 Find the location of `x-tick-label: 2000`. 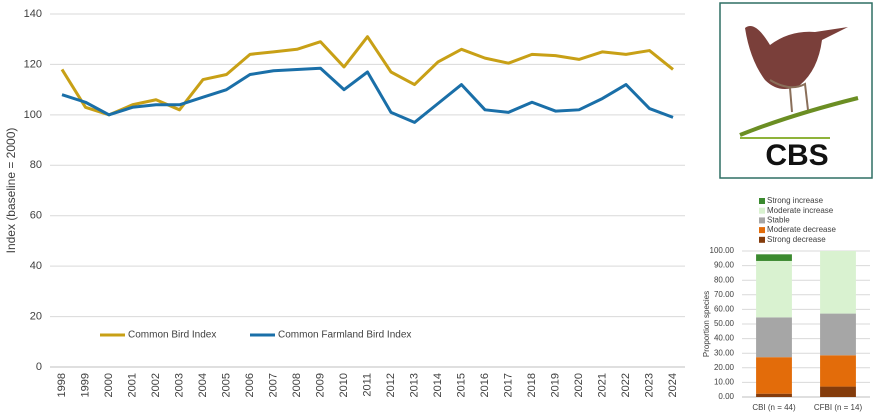

x-tick-label: 2000 is located at coordinates (109, 385).